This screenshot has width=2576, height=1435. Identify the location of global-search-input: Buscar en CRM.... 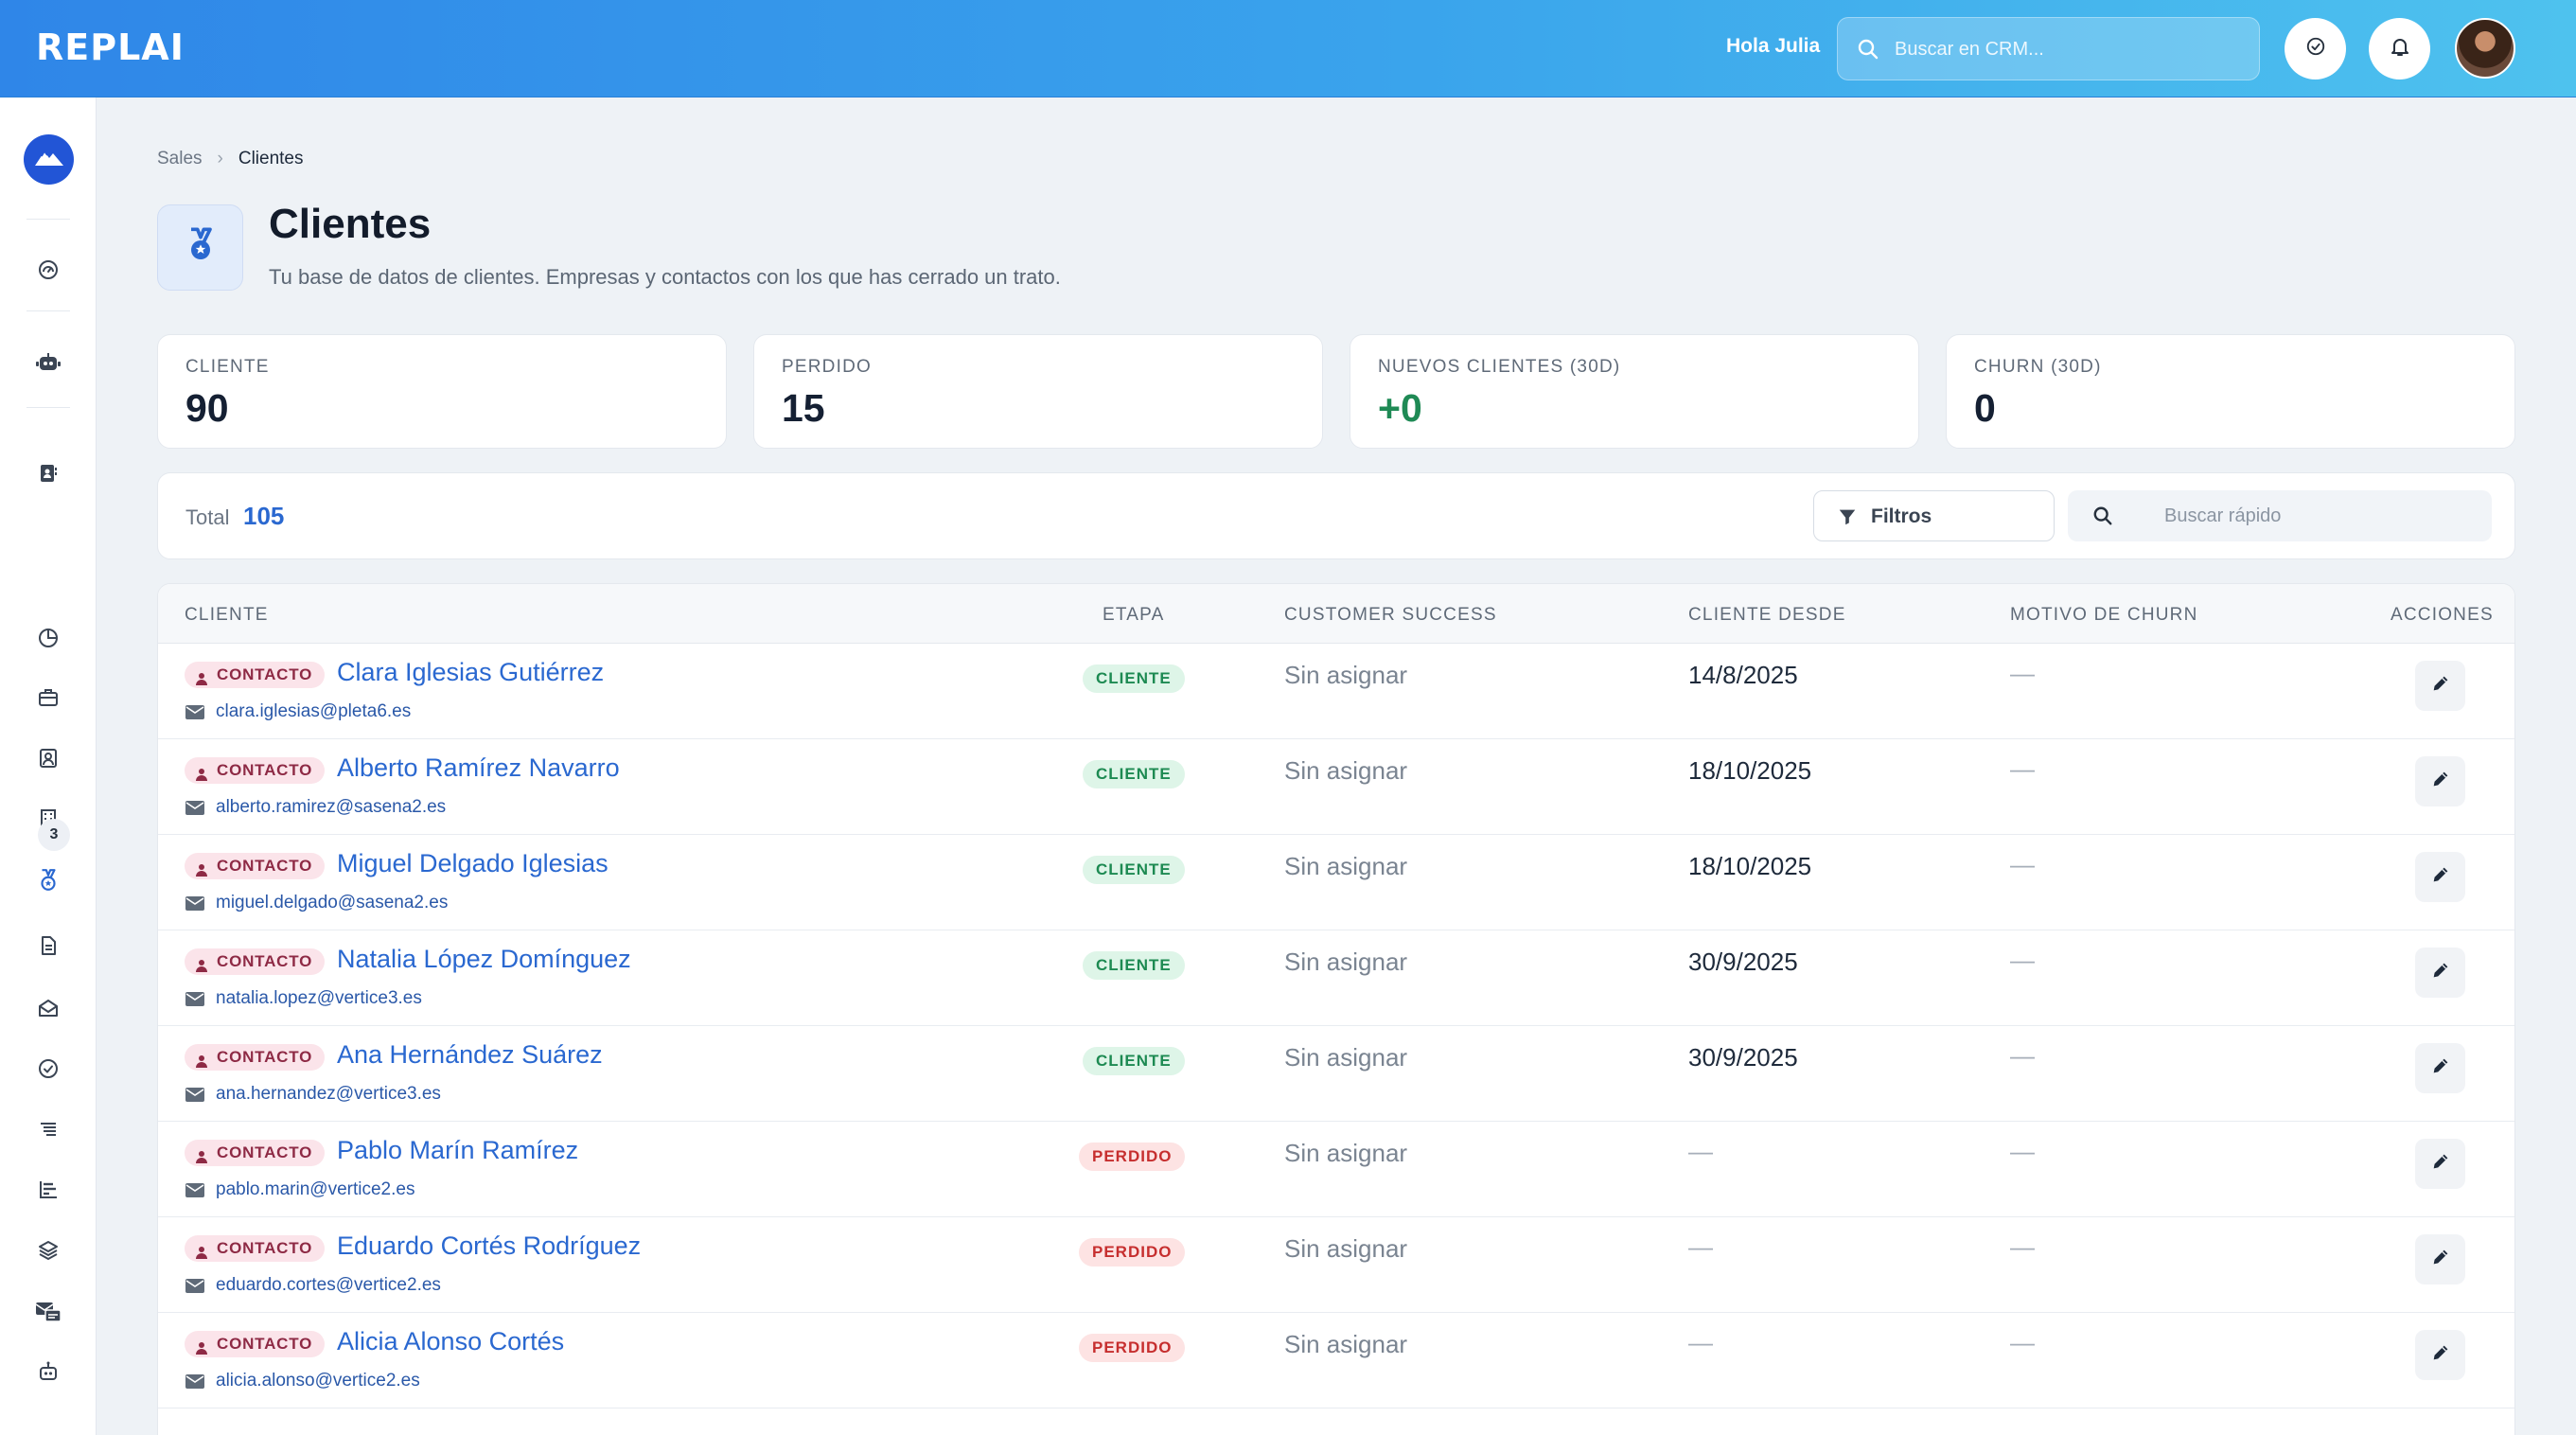
(2048, 48).